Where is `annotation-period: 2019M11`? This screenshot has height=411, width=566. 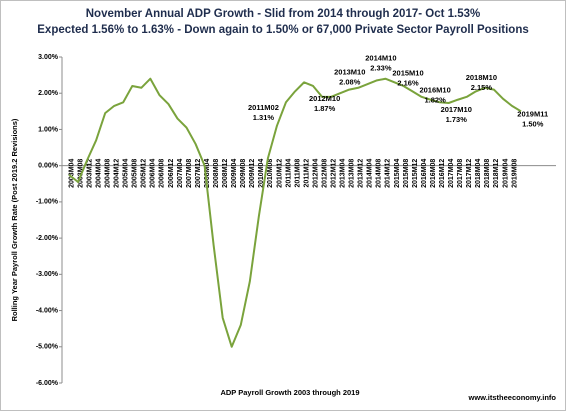
annotation-period: 2019M11 is located at coordinates (532, 113).